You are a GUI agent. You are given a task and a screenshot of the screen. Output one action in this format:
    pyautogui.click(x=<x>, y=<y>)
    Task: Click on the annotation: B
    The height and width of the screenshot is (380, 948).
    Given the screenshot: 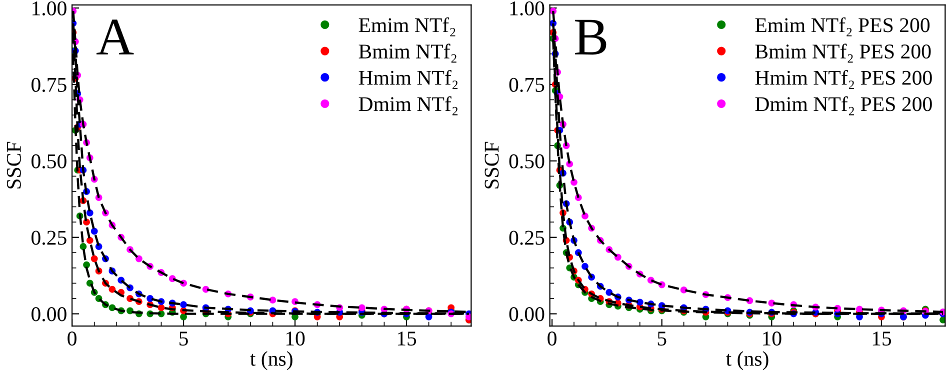 What is the action you would take?
    pyautogui.click(x=590, y=37)
    